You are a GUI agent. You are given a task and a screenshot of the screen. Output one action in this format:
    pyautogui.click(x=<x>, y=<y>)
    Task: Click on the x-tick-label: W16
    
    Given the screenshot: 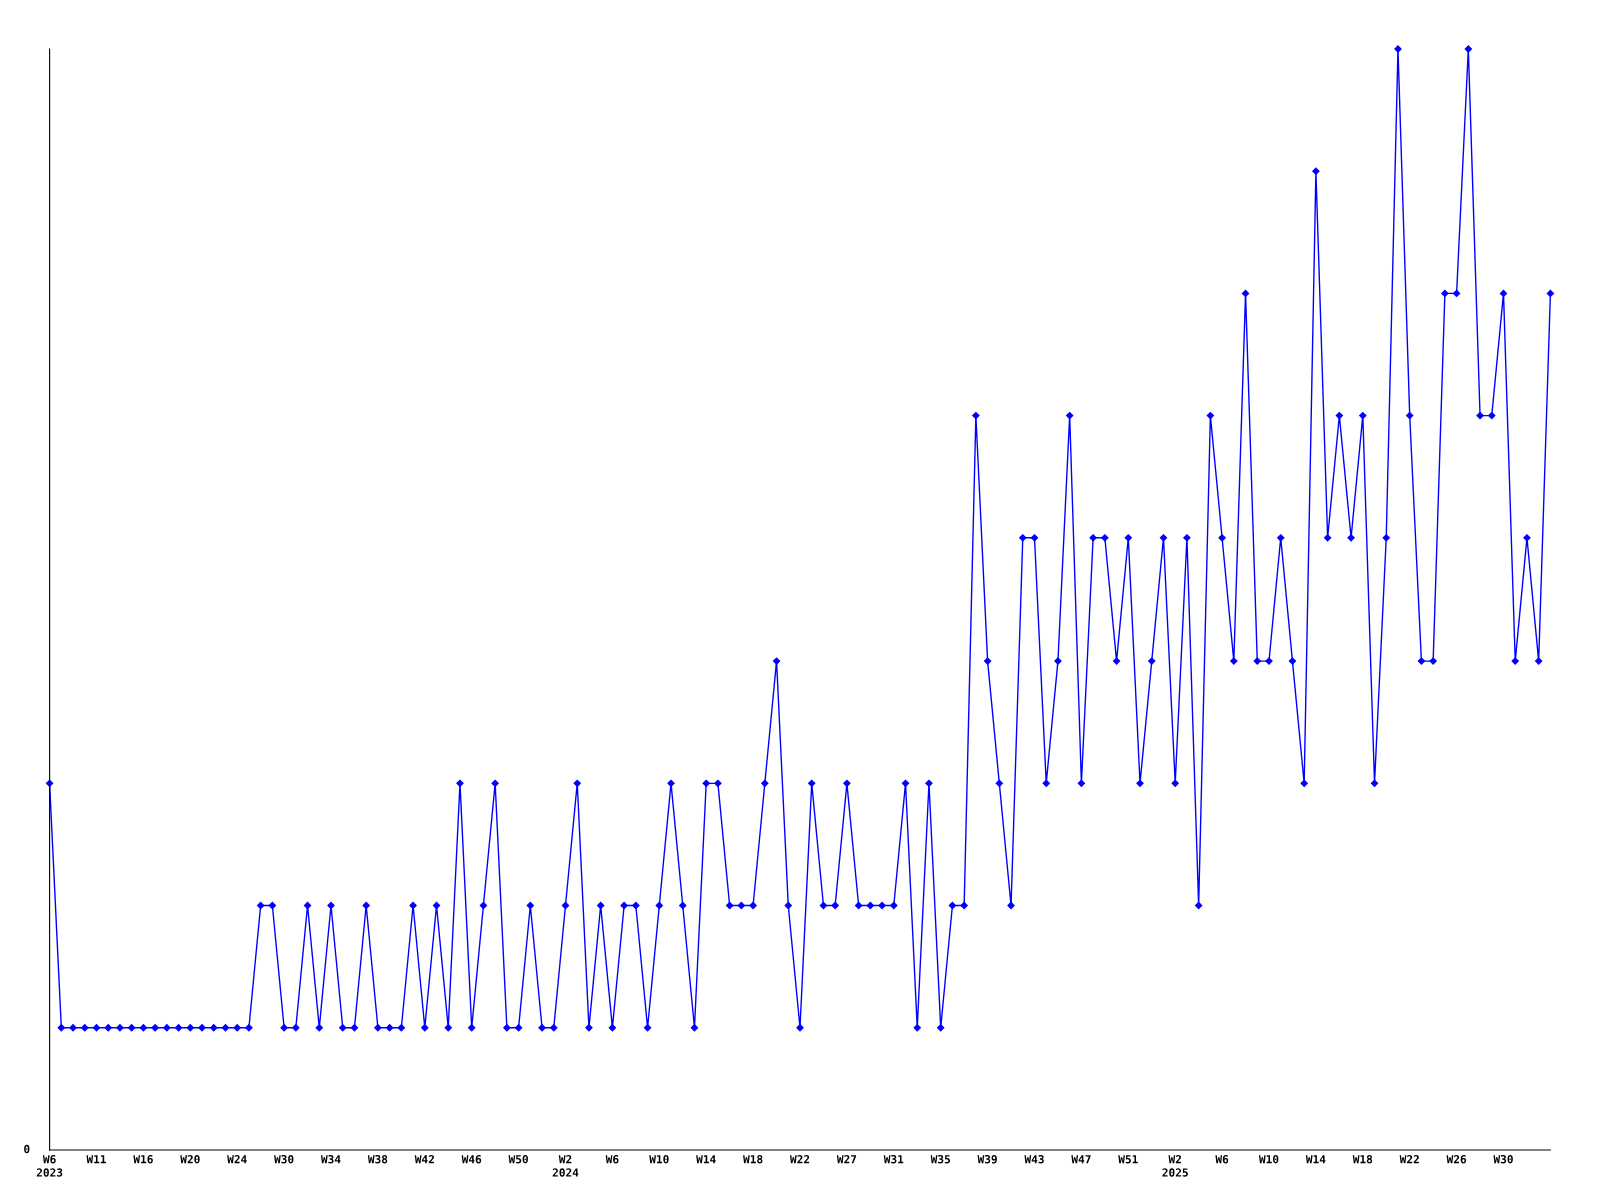 What is the action you would take?
    pyautogui.click(x=143, y=1159)
    